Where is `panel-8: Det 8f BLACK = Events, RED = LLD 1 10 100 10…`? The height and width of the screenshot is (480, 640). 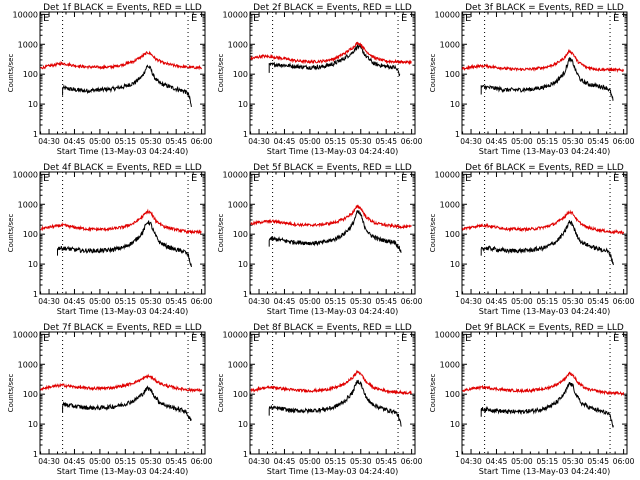 panel-8: Det 8f BLACK = Events, RED = LLD 1 10 100 10… is located at coordinates (320, 399).